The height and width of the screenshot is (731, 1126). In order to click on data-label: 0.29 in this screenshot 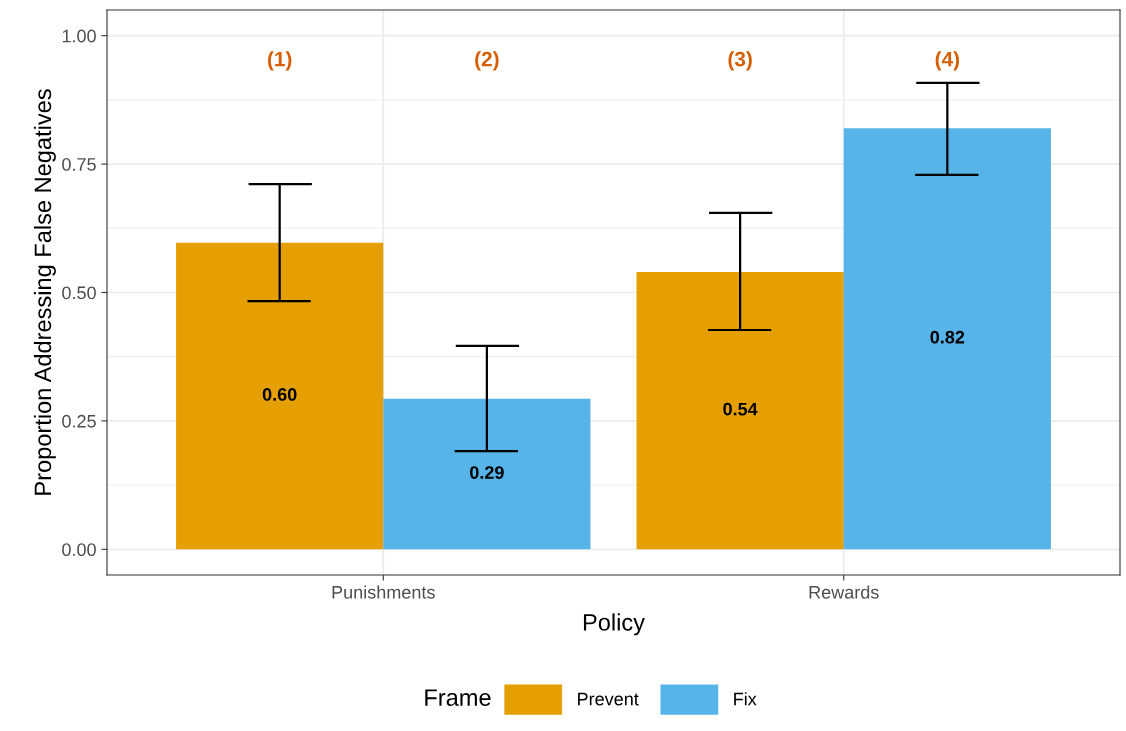, I will do `click(487, 472)`.